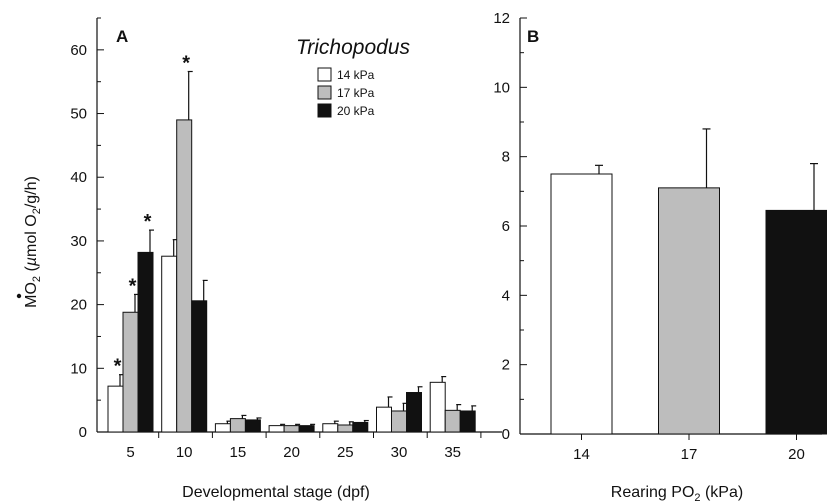 This screenshot has width=827, height=503. What do you see at coordinates (356, 111) in the screenshot?
I see `legend-label: 20 kPa` at bounding box center [356, 111].